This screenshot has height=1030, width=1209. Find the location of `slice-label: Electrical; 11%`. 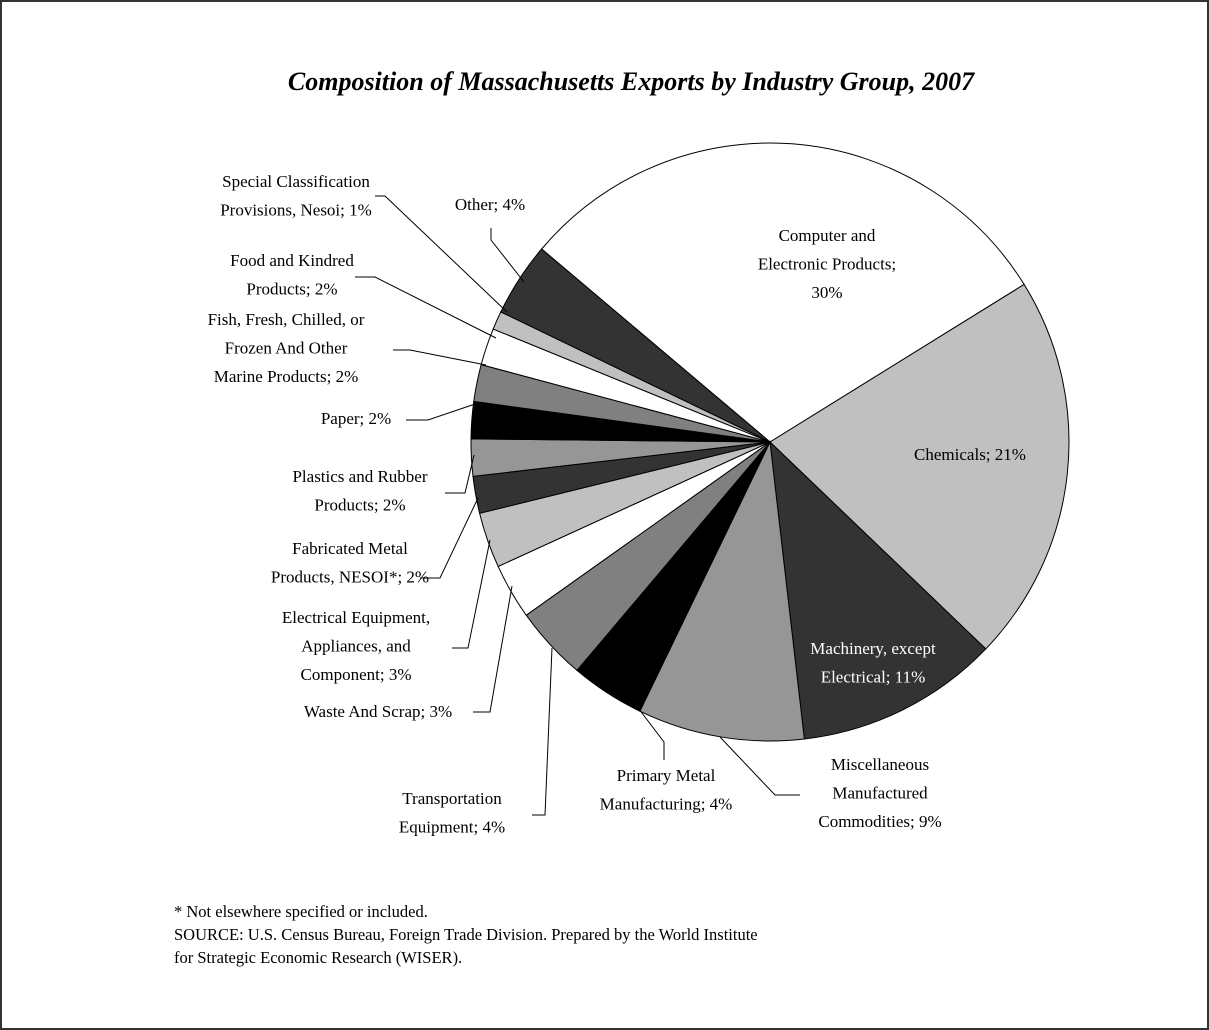

slice-label: Electrical; 11% is located at coordinates (873, 676).